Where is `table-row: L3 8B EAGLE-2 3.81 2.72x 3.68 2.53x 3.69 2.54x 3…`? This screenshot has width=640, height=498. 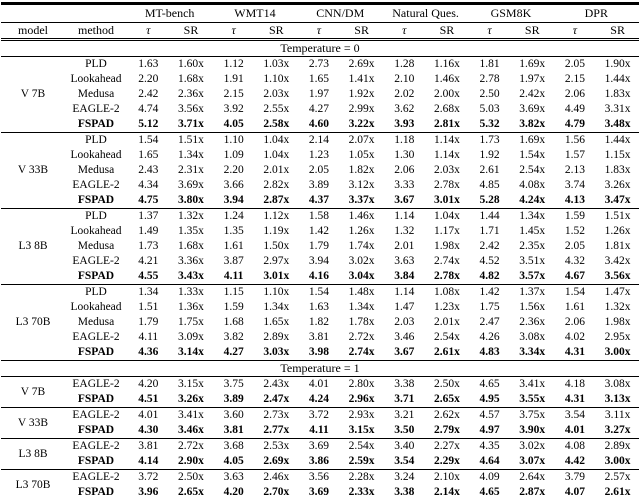 table-row: L3 8B EAGLE-2 3.81 2.72x 3.68 2.53x 3.69 2.54x 3… is located at coordinates (320, 454).